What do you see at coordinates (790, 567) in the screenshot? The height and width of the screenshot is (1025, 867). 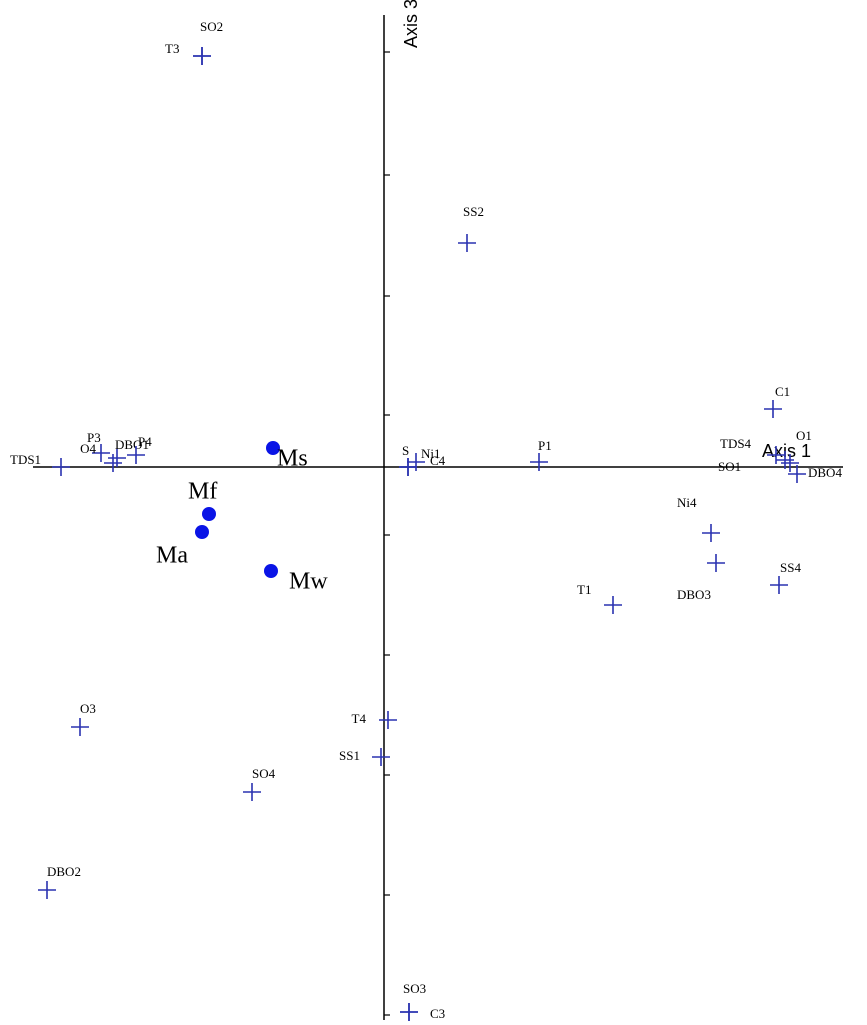 I see `point-label: SS4` at bounding box center [790, 567].